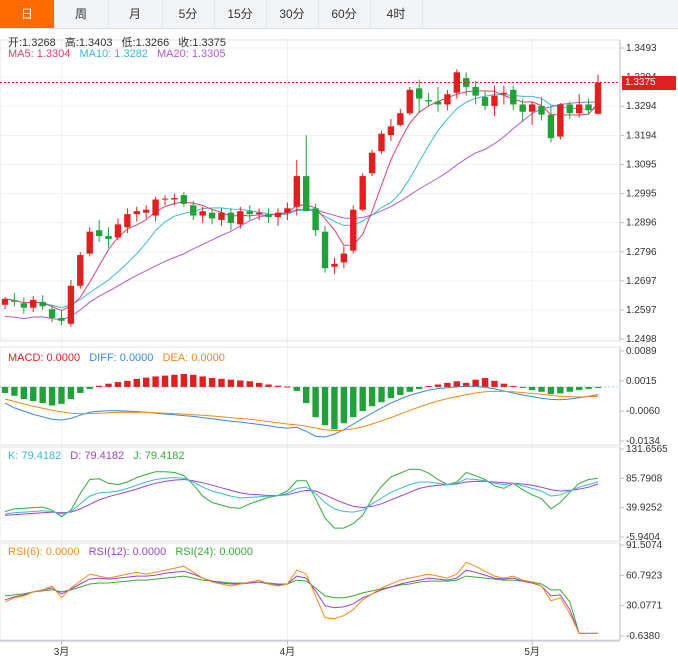 The height and width of the screenshot is (667, 678). I want to click on rsi6-value: RSI(6): 0.0000, so click(44, 552).